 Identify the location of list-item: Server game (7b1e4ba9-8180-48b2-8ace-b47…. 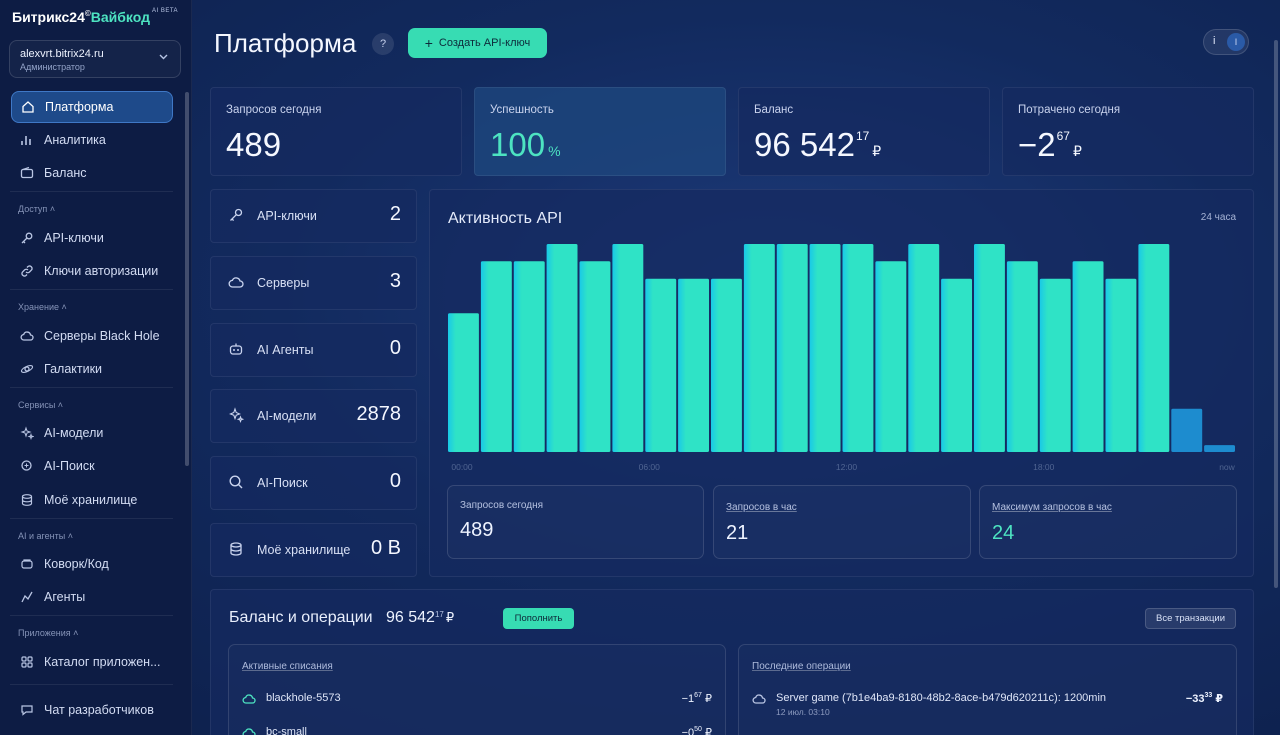
(987, 703).